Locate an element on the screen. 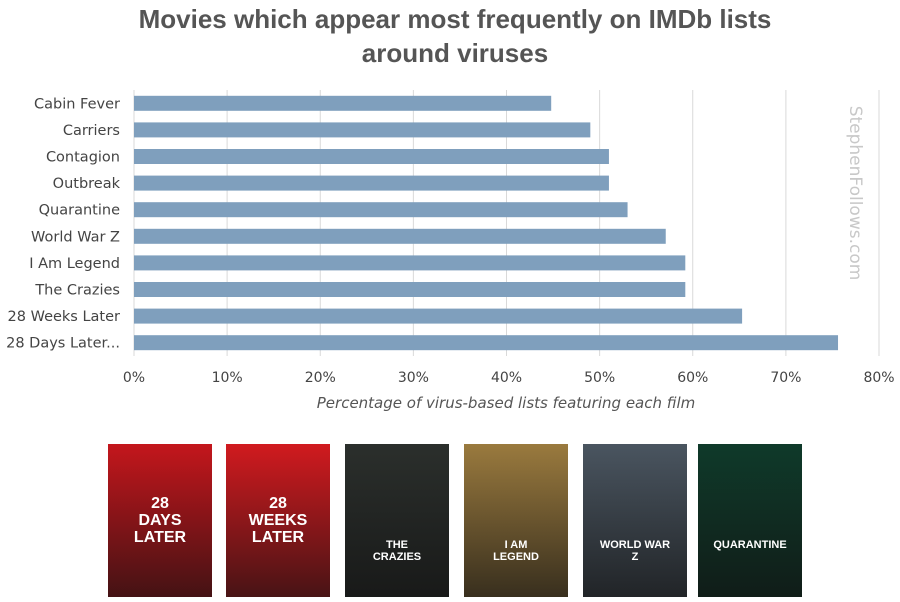 This screenshot has height=602, width=900. poster-title: I AM LEGEND is located at coordinates (516, 551).